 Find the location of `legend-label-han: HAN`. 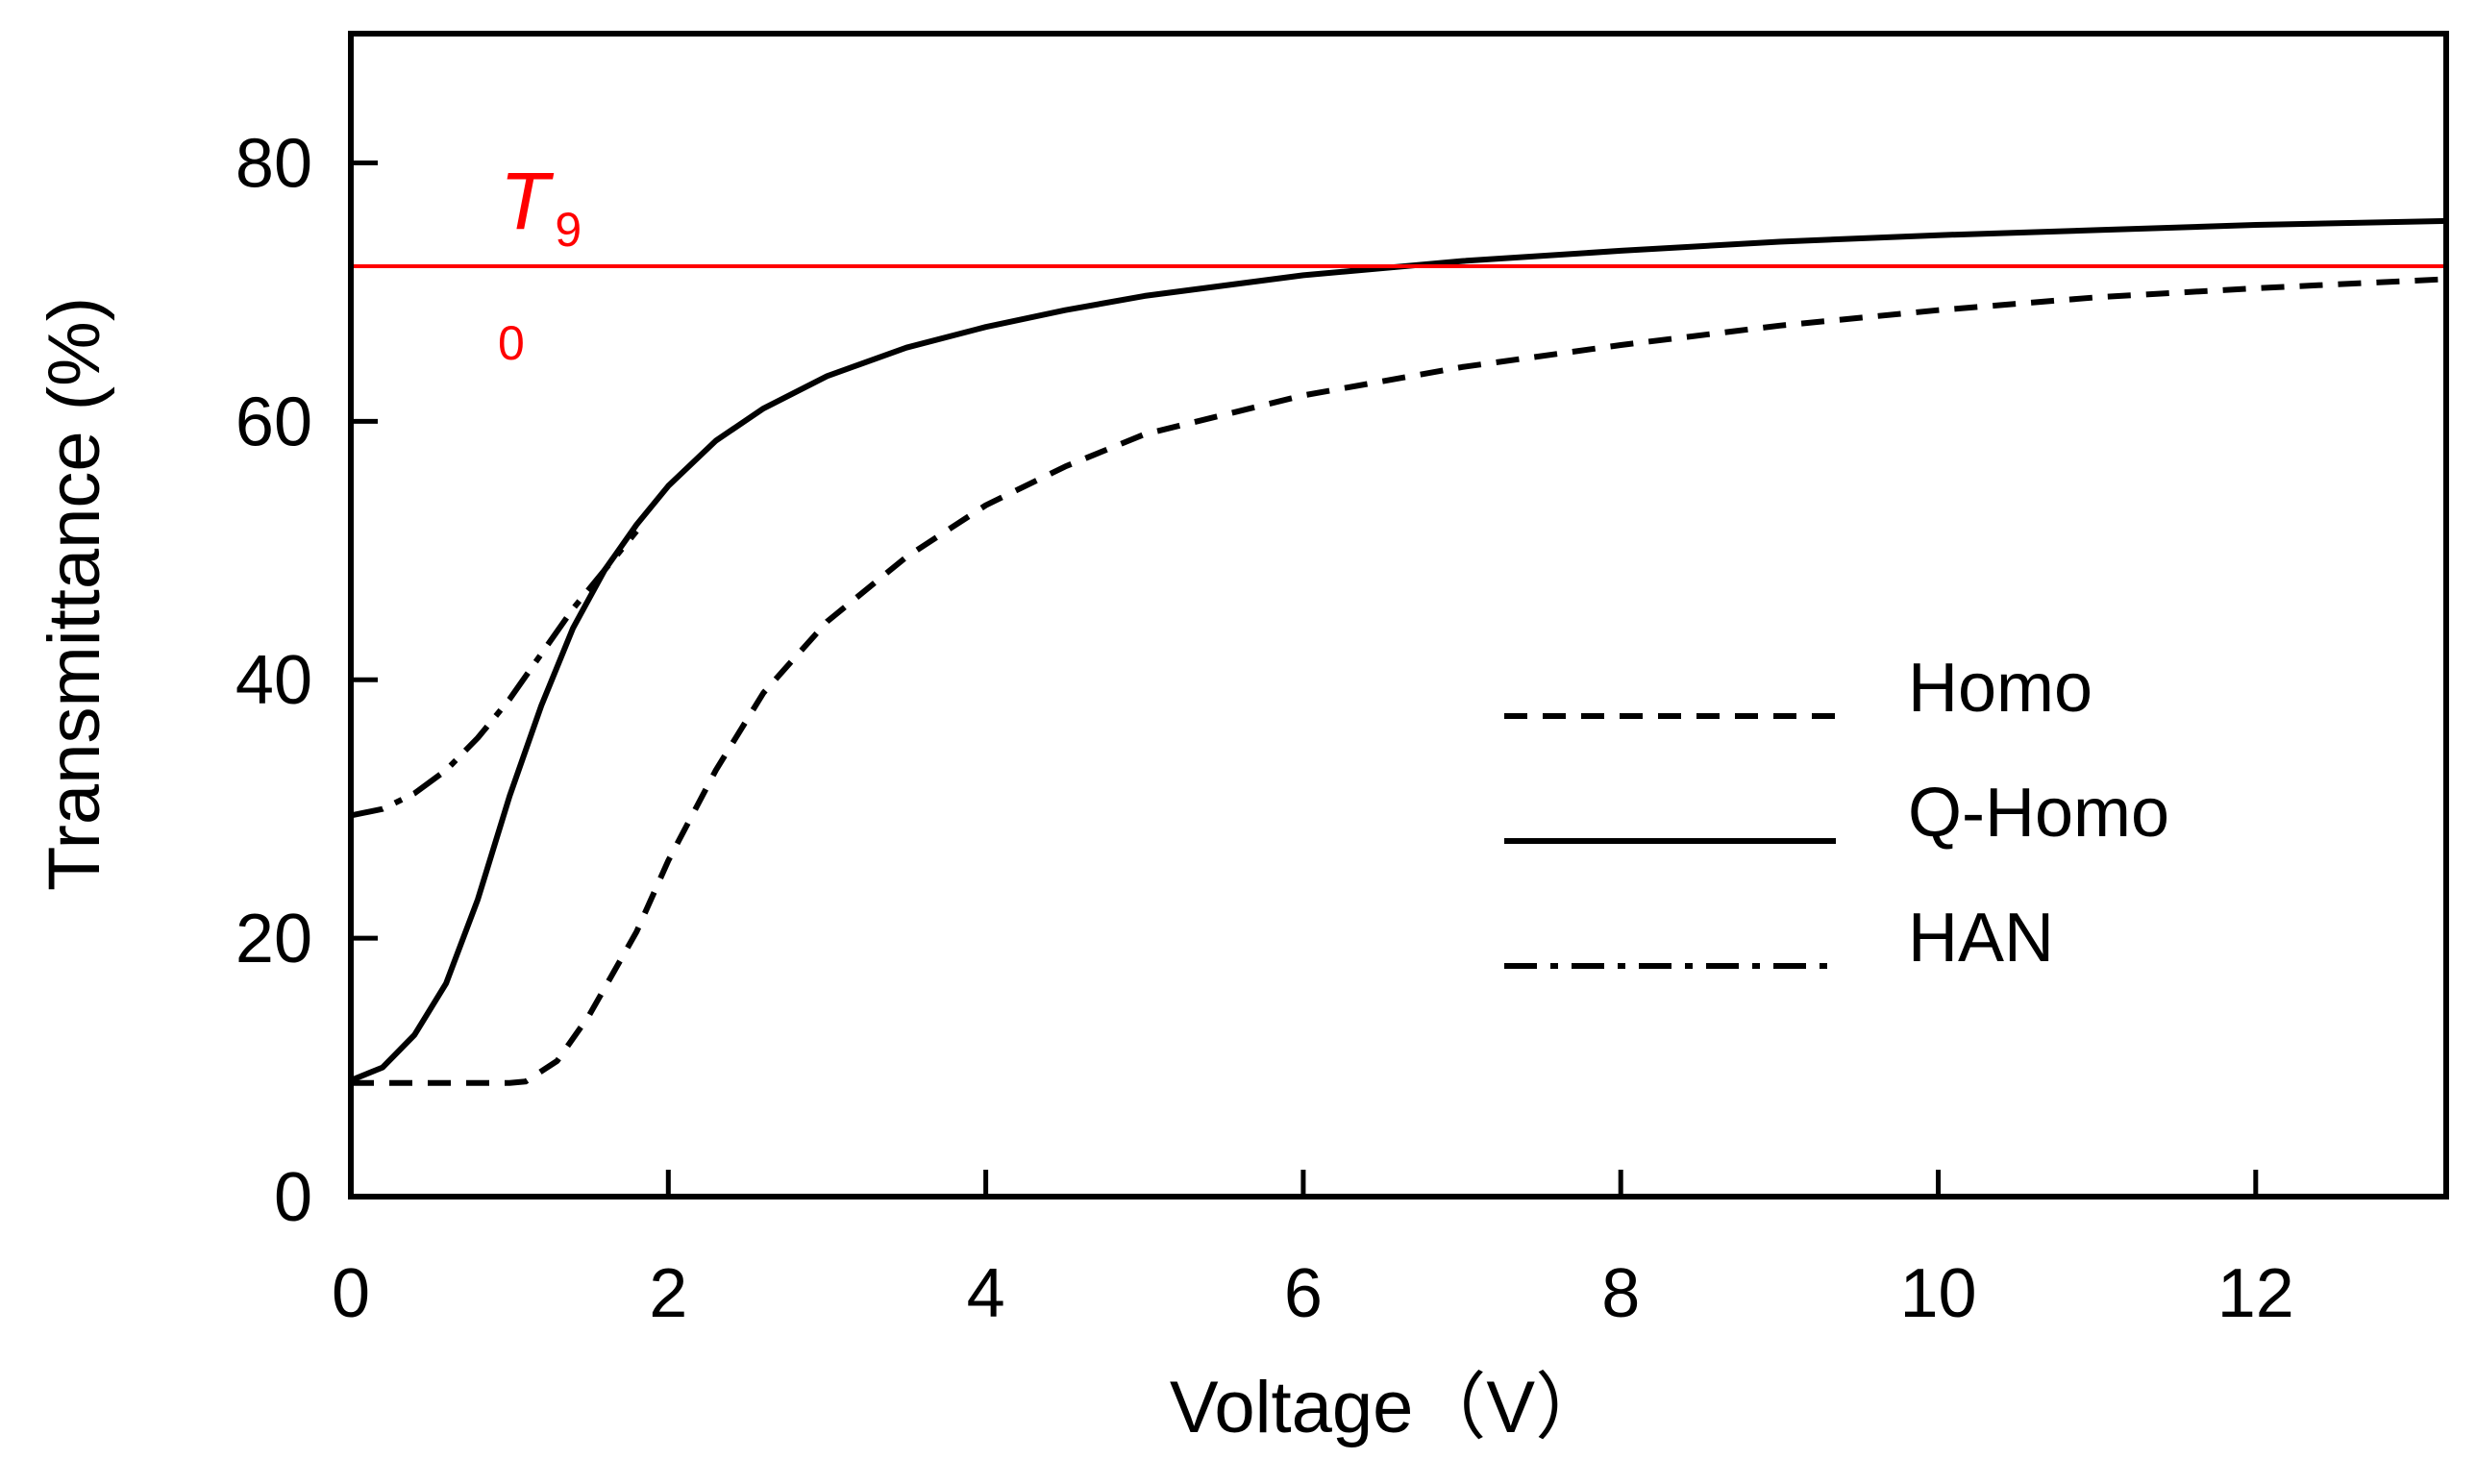

legend-label-han: HAN is located at coordinates (1981, 938).